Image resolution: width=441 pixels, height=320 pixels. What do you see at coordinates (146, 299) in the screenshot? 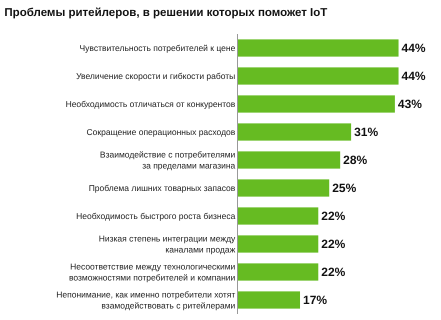
I see `y-tick-label: Непонимание, как именно потребители хотят взамодействовать с ритейлерами` at bounding box center [146, 299].